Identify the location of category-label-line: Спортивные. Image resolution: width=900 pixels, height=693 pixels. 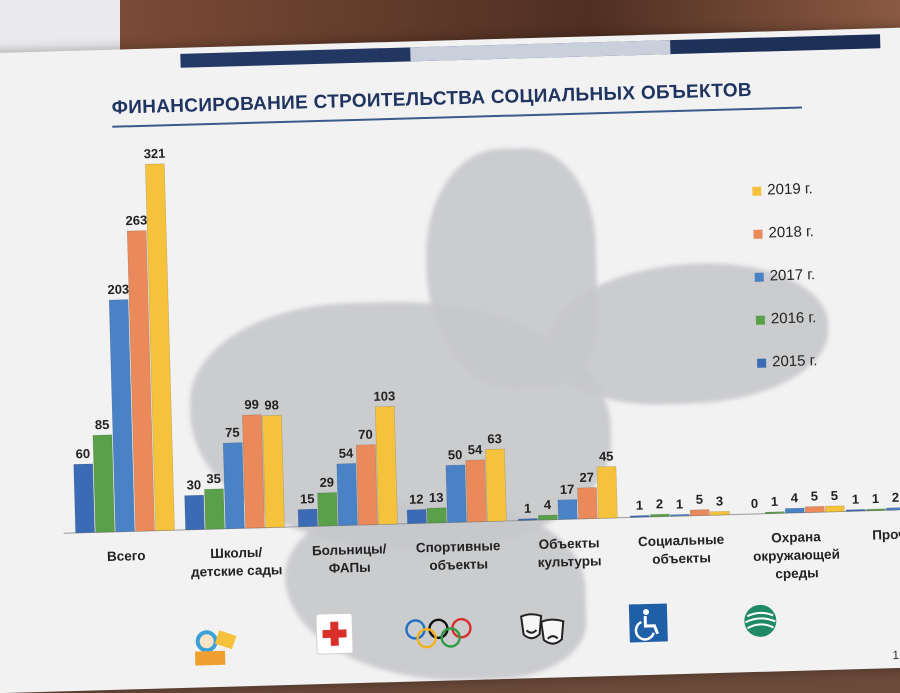
(458, 547).